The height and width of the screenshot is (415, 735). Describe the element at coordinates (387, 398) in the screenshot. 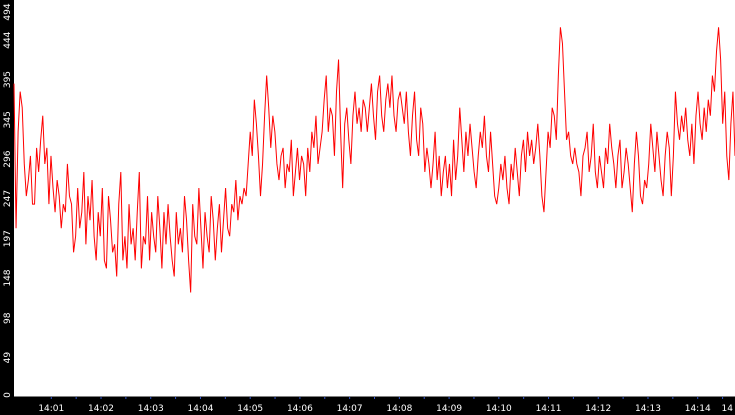

I see `minor-ticks` at that location.